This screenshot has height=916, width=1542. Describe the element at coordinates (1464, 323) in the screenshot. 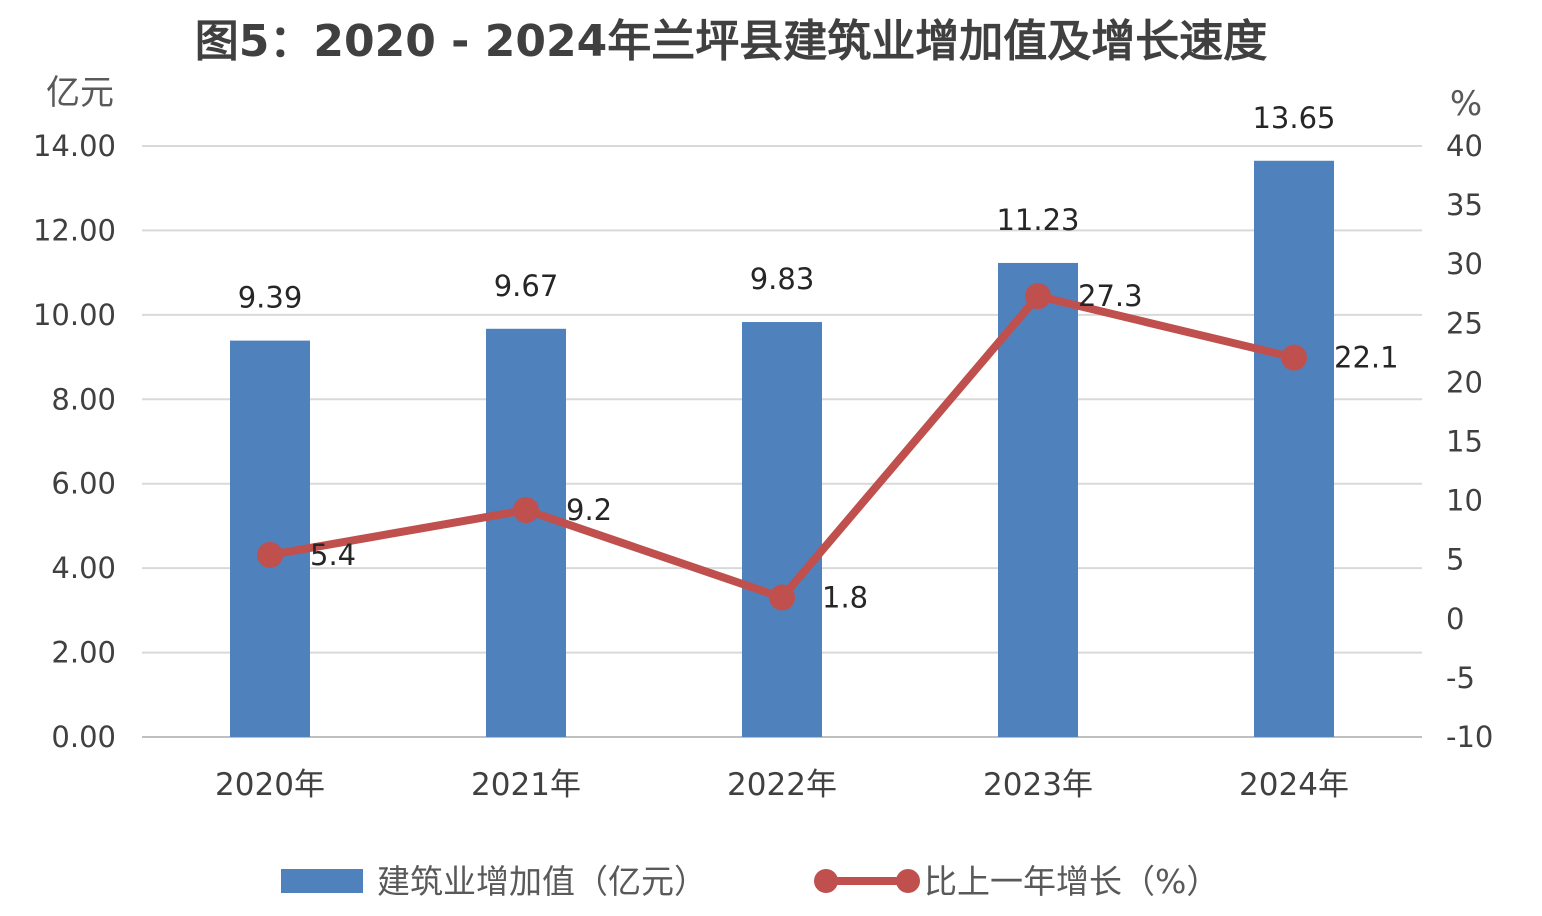

I see `right-tick-label: 25` at that location.